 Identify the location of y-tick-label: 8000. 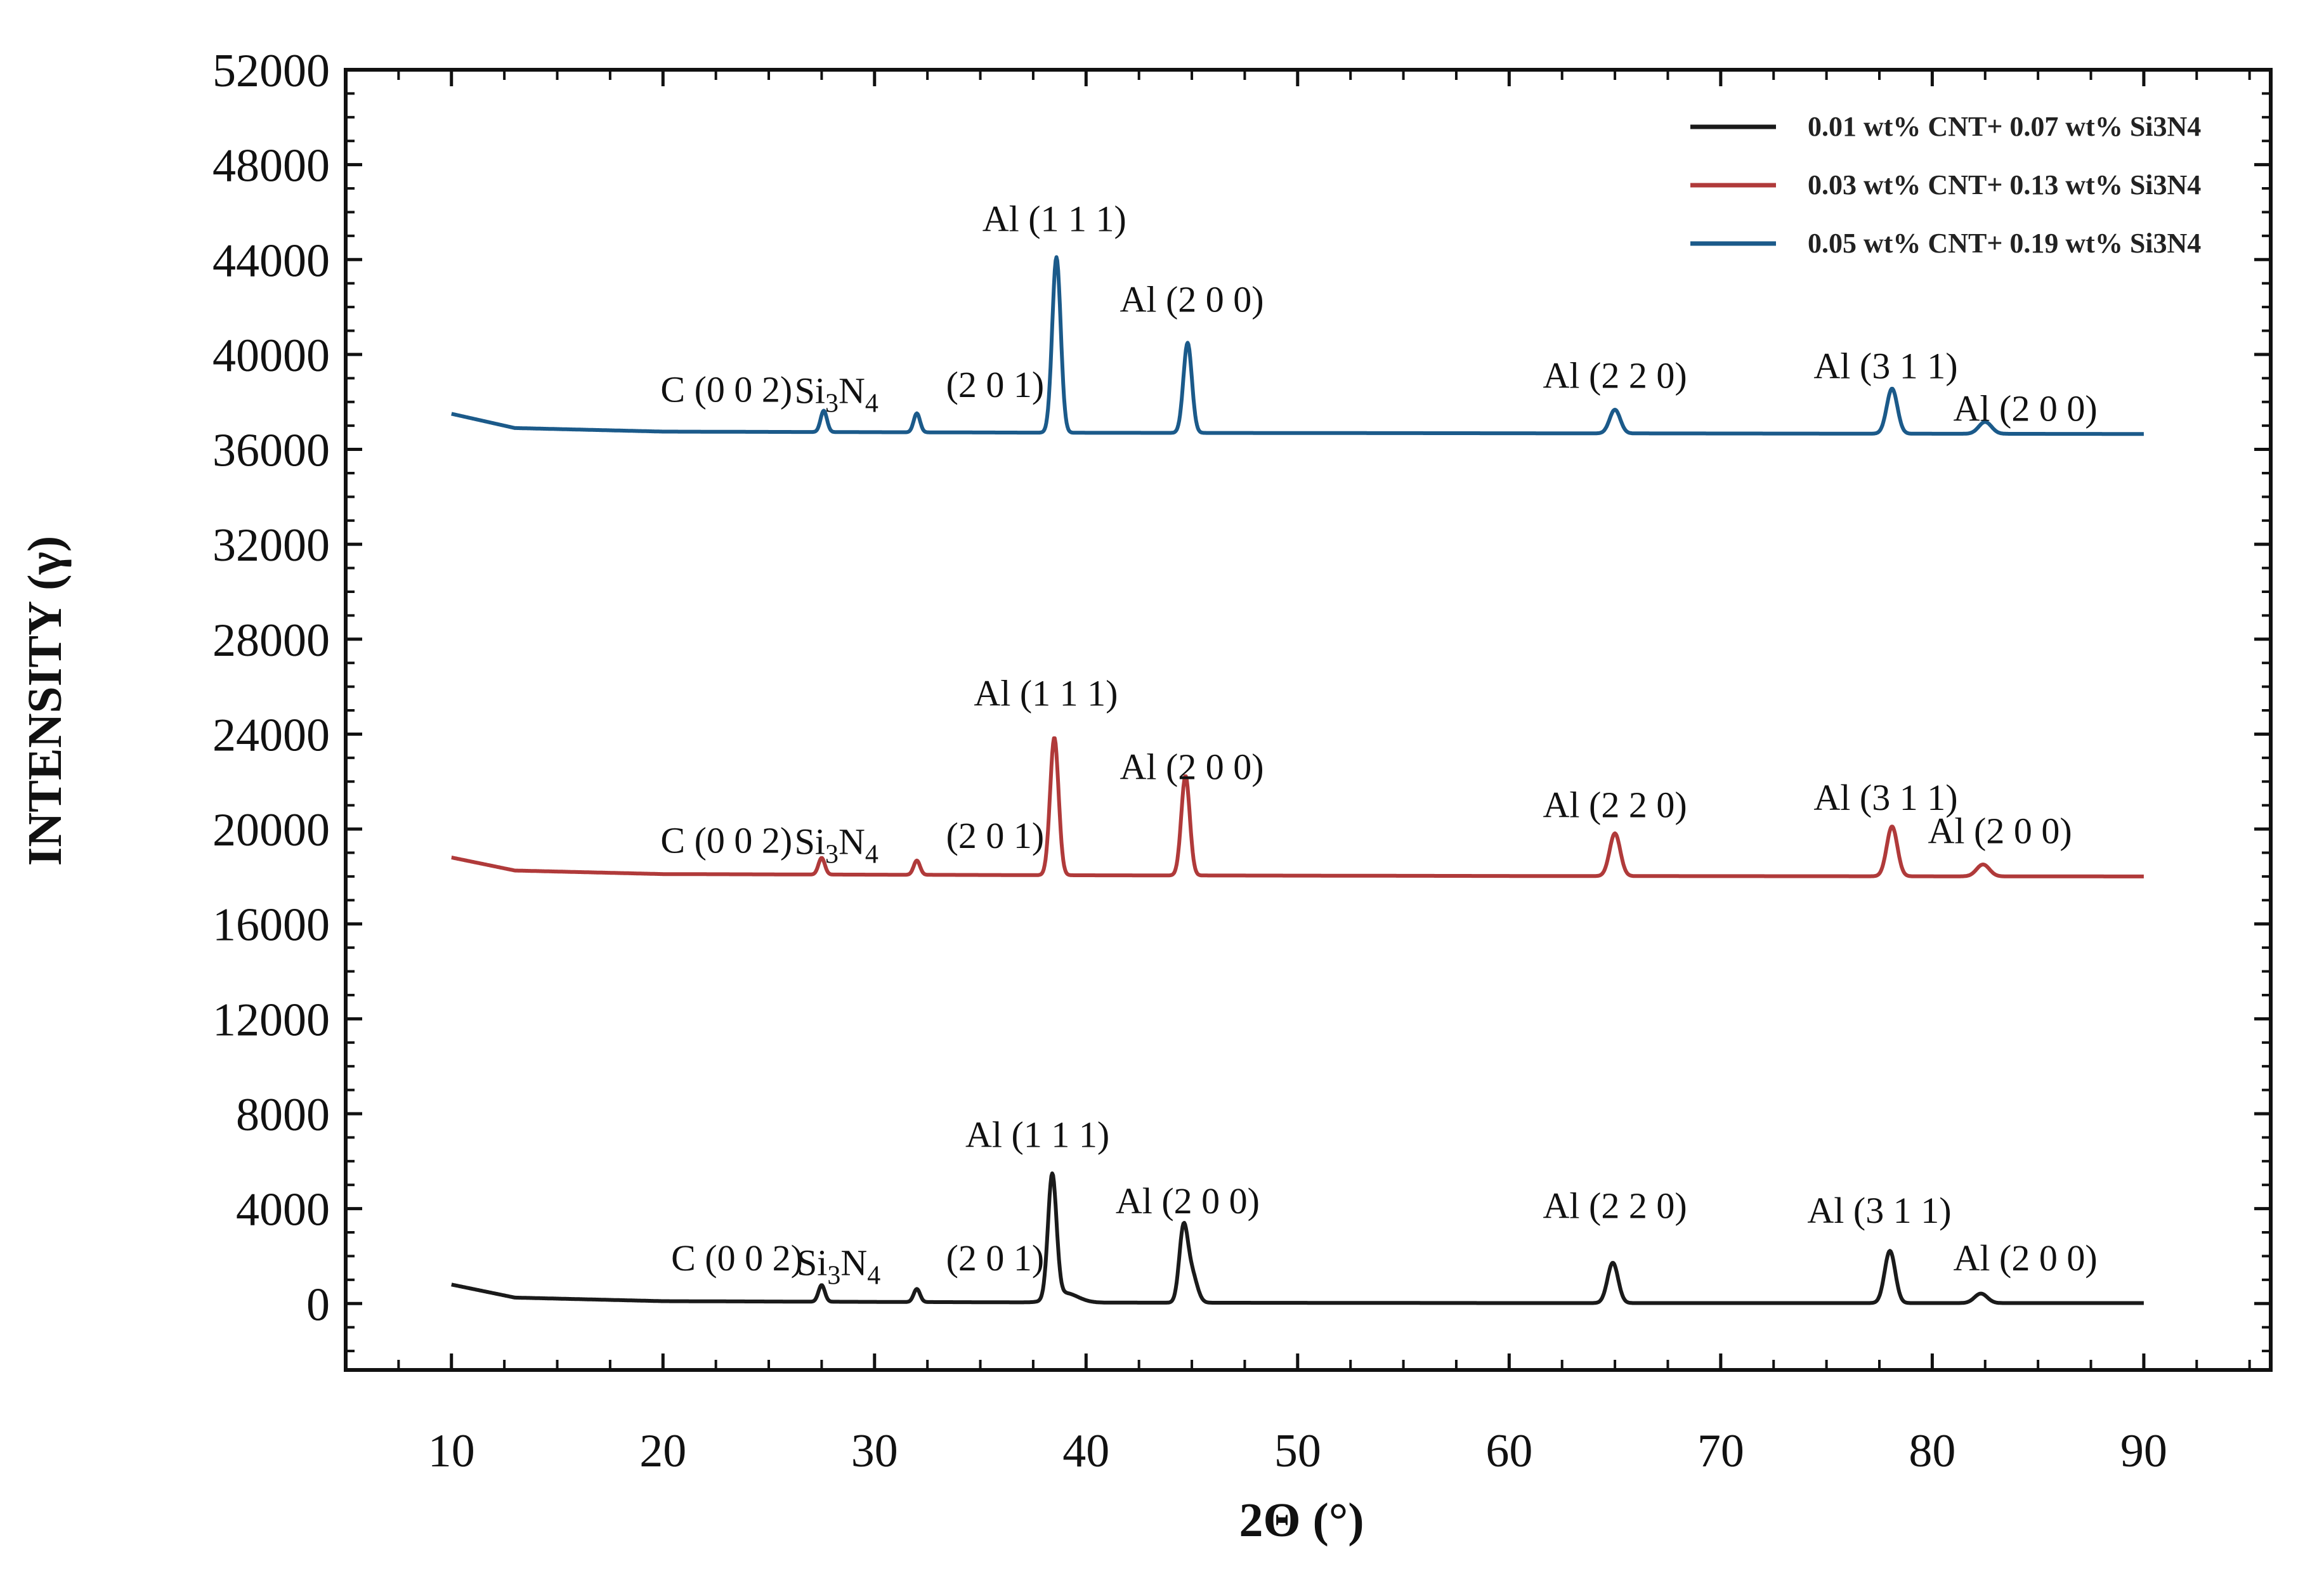
(283, 1115).